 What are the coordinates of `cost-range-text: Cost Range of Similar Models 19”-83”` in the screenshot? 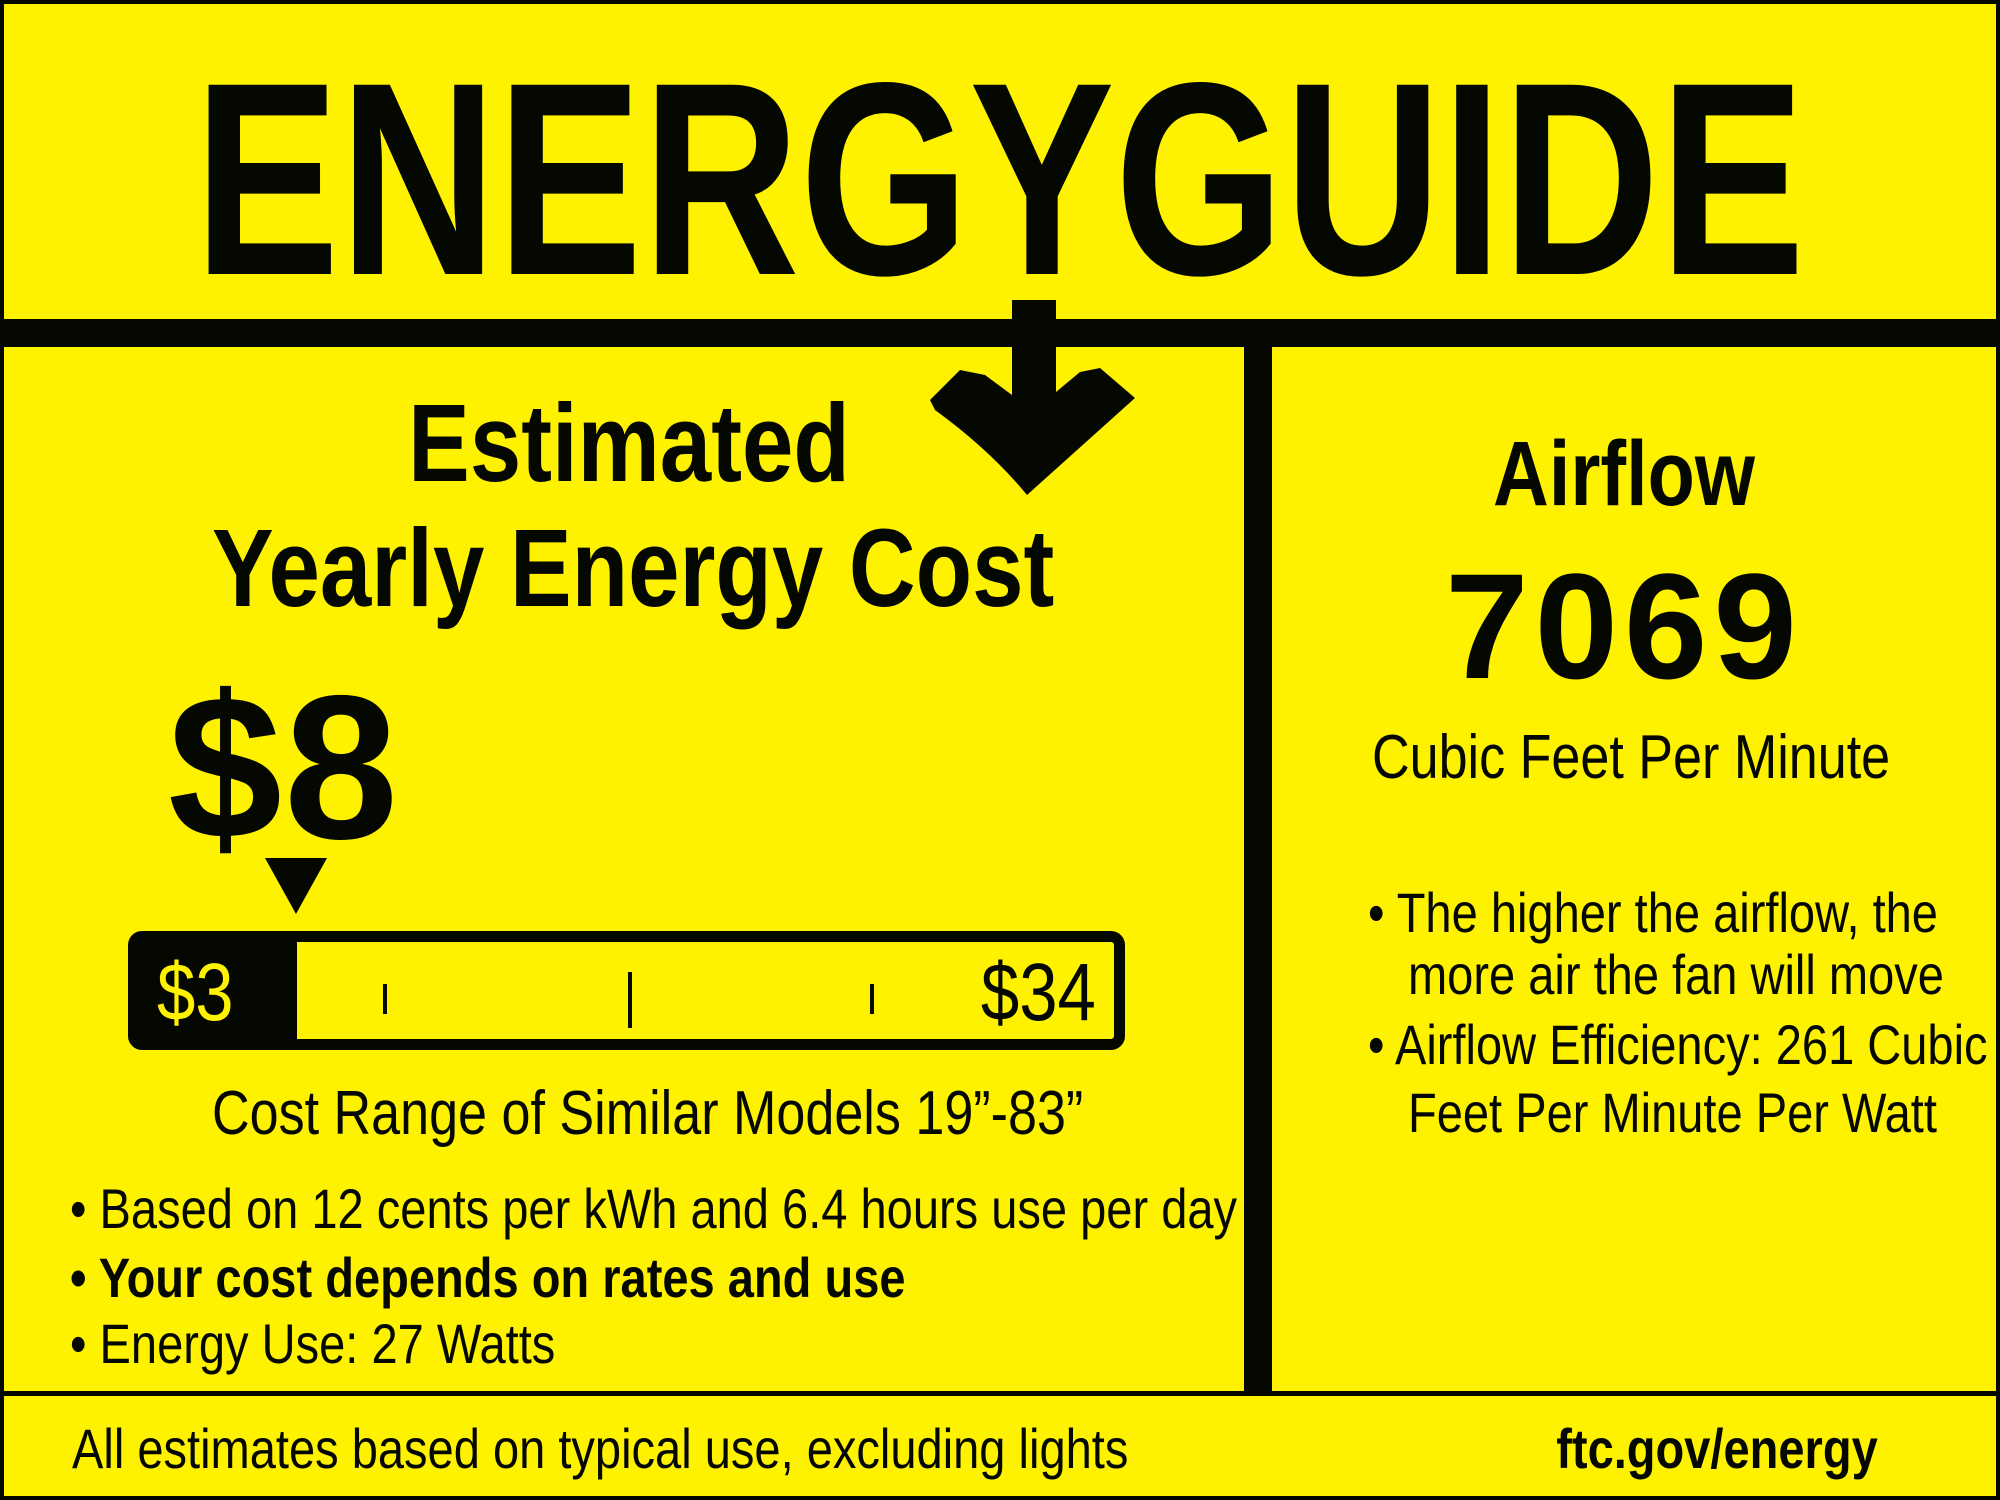 It's located at (648, 1113).